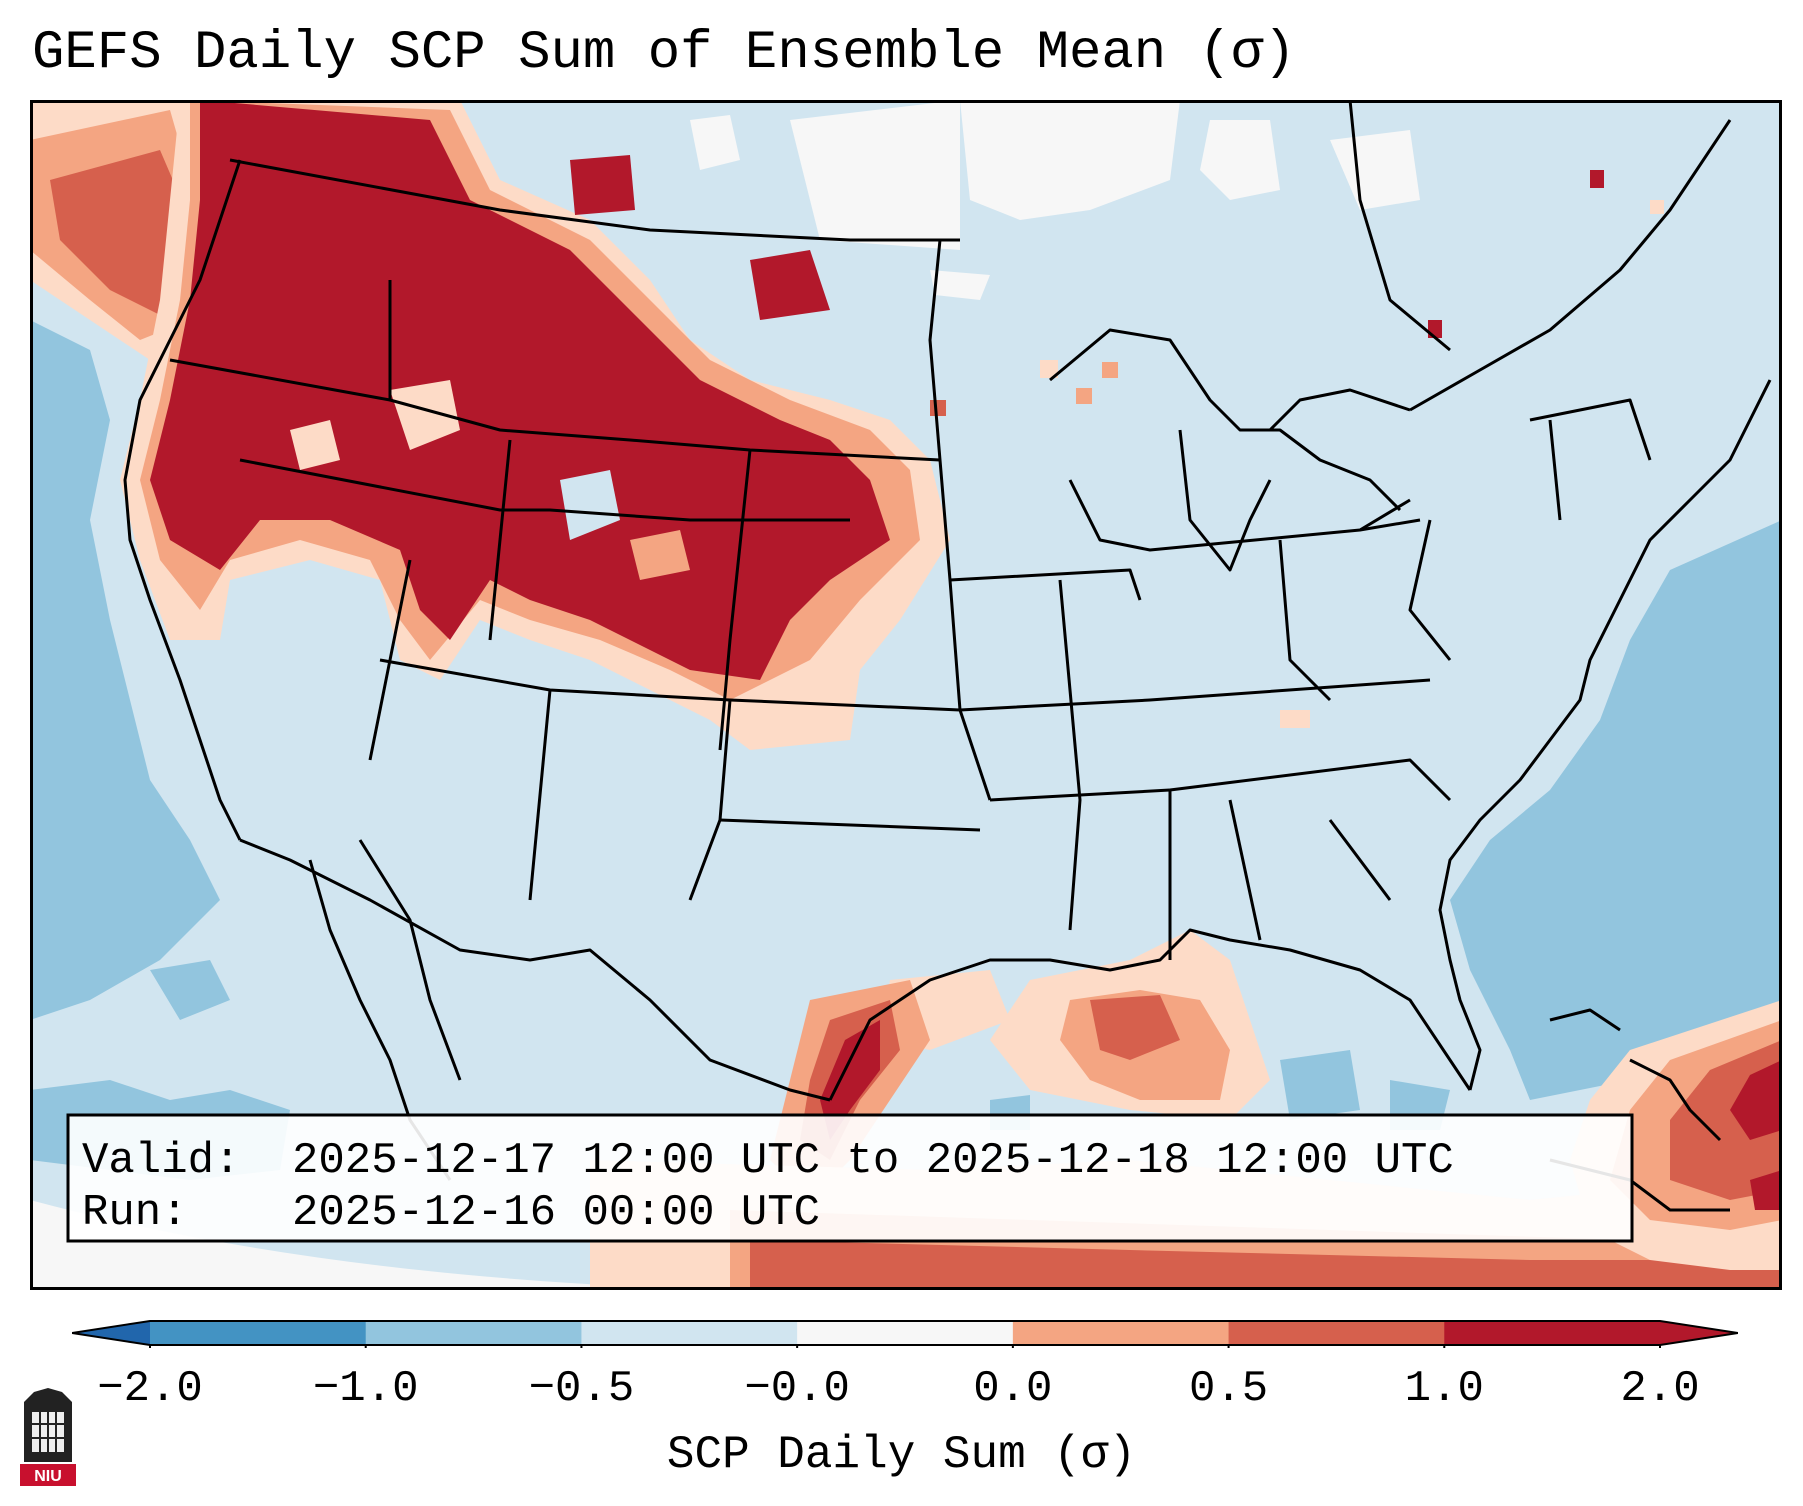 This screenshot has height=1506, width=1803. I want to click on logo-text: NIU, so click(48, 1476).